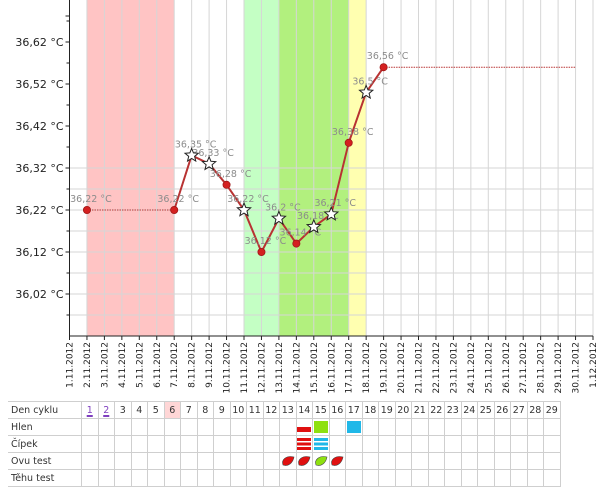  I want to click on x-tick-label: 28.11.2012, so click(542, 368).